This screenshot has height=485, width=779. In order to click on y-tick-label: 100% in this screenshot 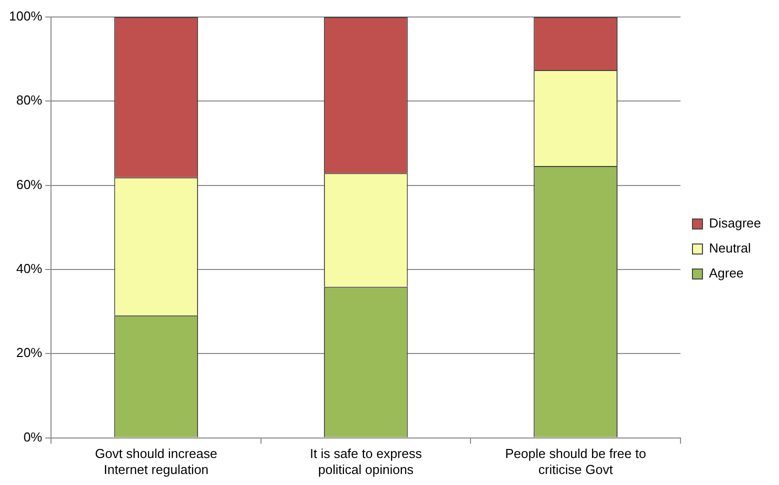, I will do `click(26, 16)`.